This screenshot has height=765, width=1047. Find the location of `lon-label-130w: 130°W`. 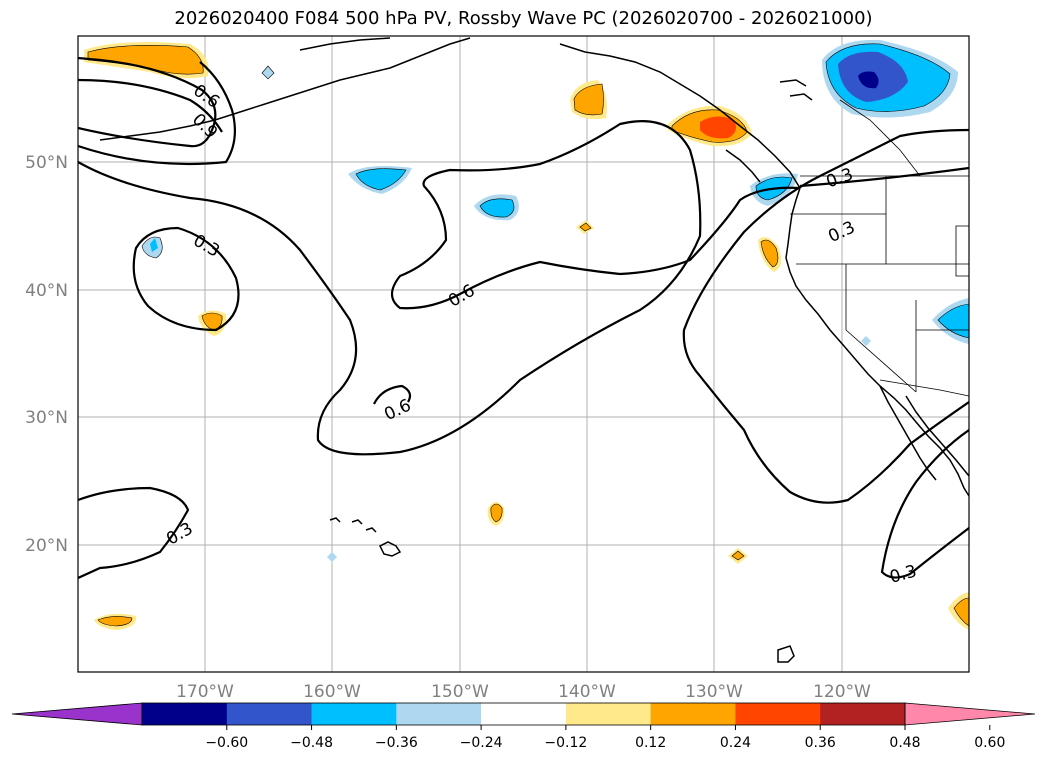

lon-label-130w: 130°W is located at coordinates (714, 692).